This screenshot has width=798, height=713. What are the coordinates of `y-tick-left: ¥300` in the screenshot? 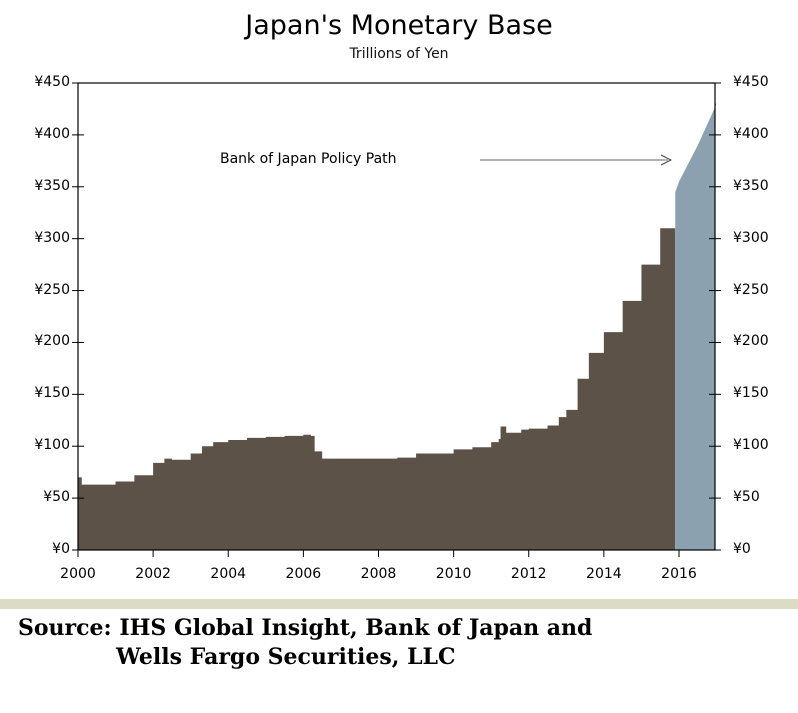 It's located at (52, 237).